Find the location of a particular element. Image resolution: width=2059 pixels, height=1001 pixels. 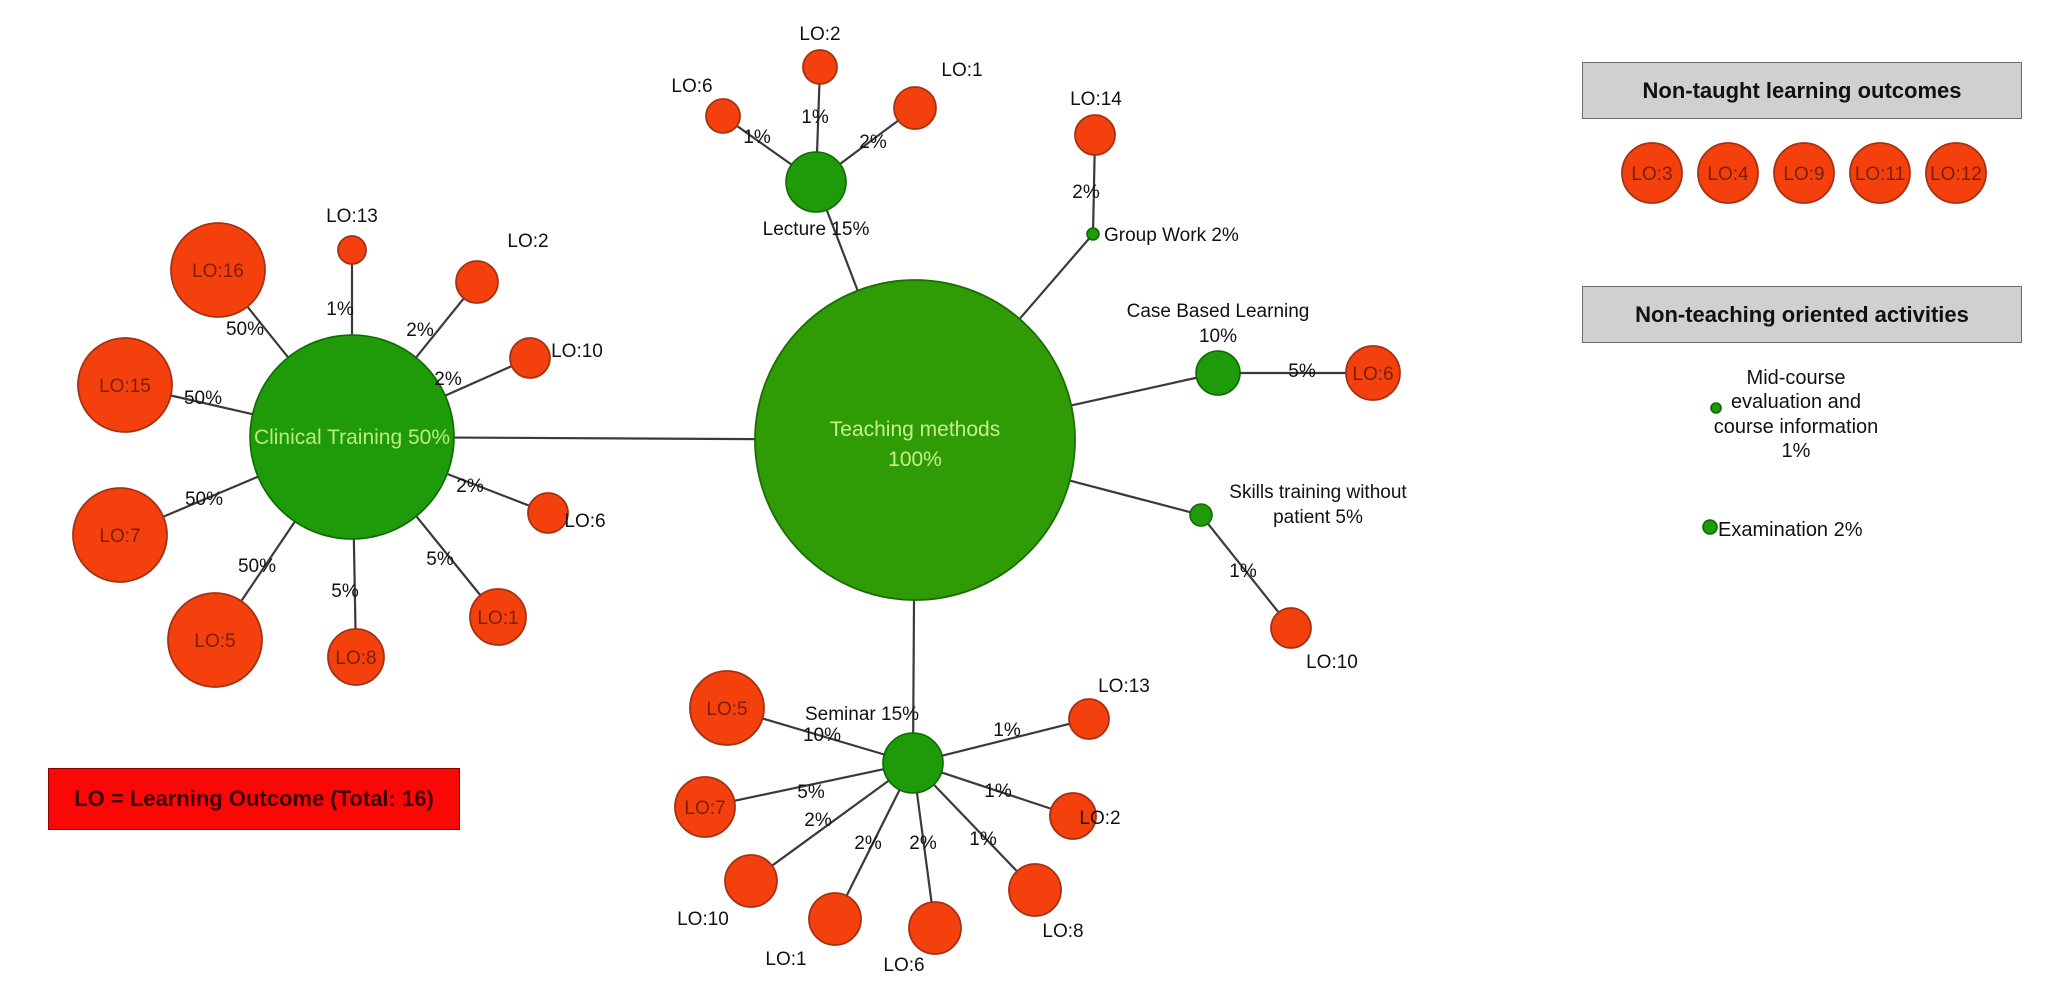

legend-dot-examination is located at coordinates (1710, 527).